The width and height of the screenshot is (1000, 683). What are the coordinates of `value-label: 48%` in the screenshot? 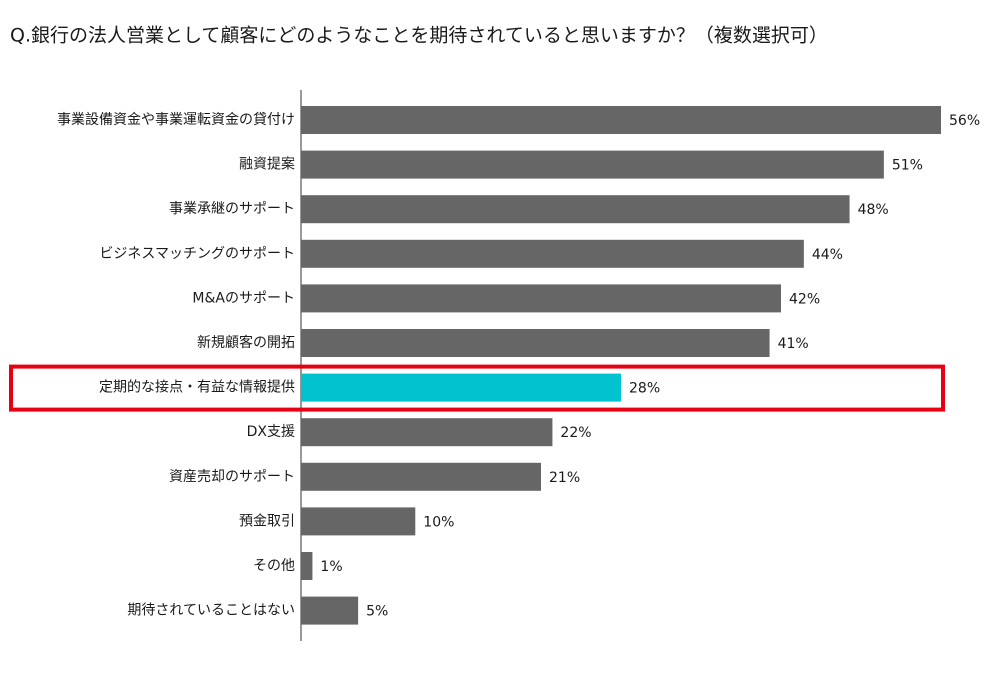 It's located at (873, 210).